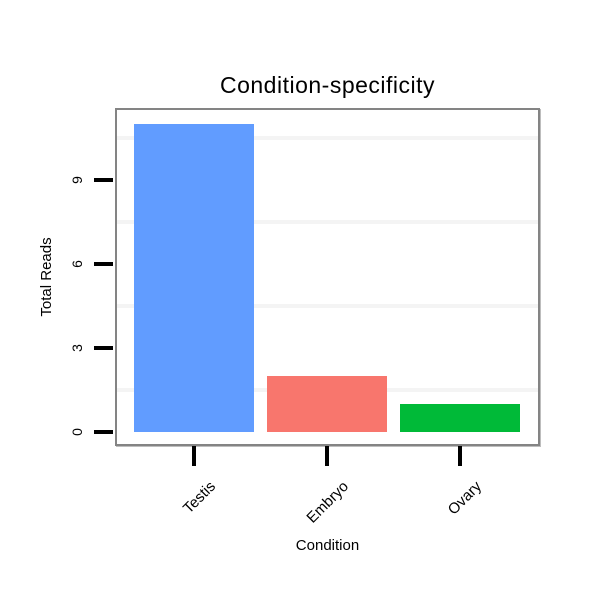 The height and width of the screenshot is (600, 600). I want to click on chart-title: Condition-specificity, so click(327, 85).